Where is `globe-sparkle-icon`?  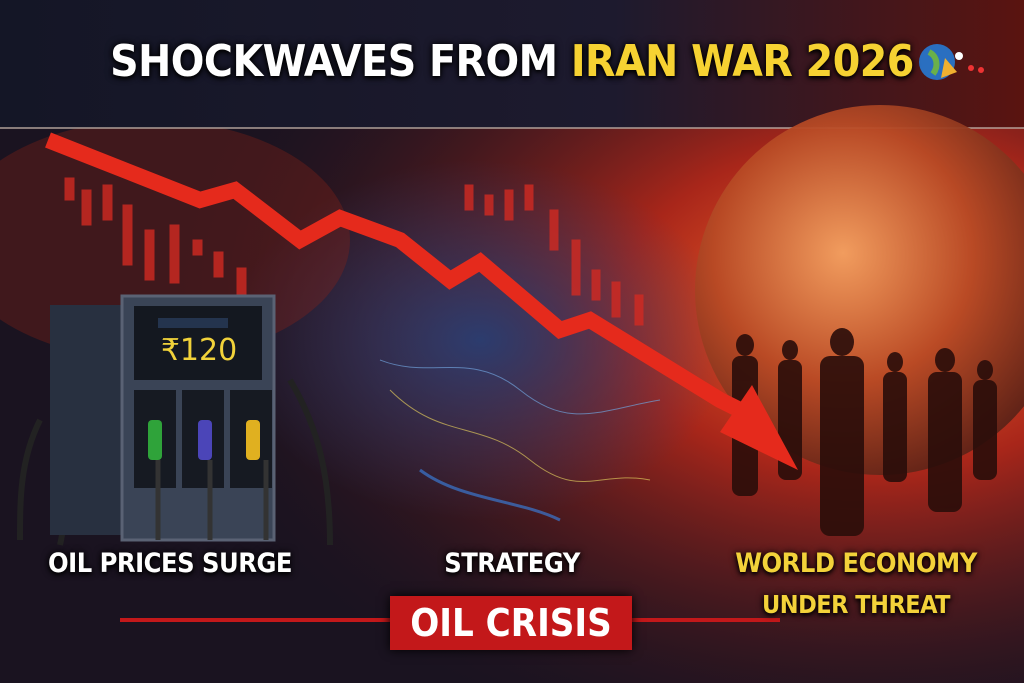
globe-sparkle-icon is located at coordinates (951, 62).